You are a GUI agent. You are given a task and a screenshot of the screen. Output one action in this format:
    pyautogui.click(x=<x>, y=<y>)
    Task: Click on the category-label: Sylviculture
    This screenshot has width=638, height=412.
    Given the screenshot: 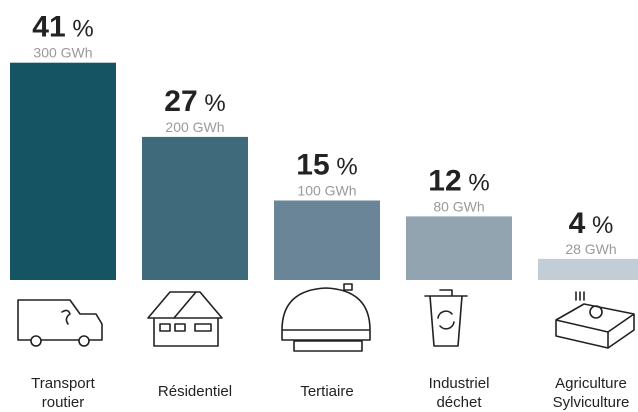 What is the action you would take?
    pyautogui.click(x=591, y=402)
    